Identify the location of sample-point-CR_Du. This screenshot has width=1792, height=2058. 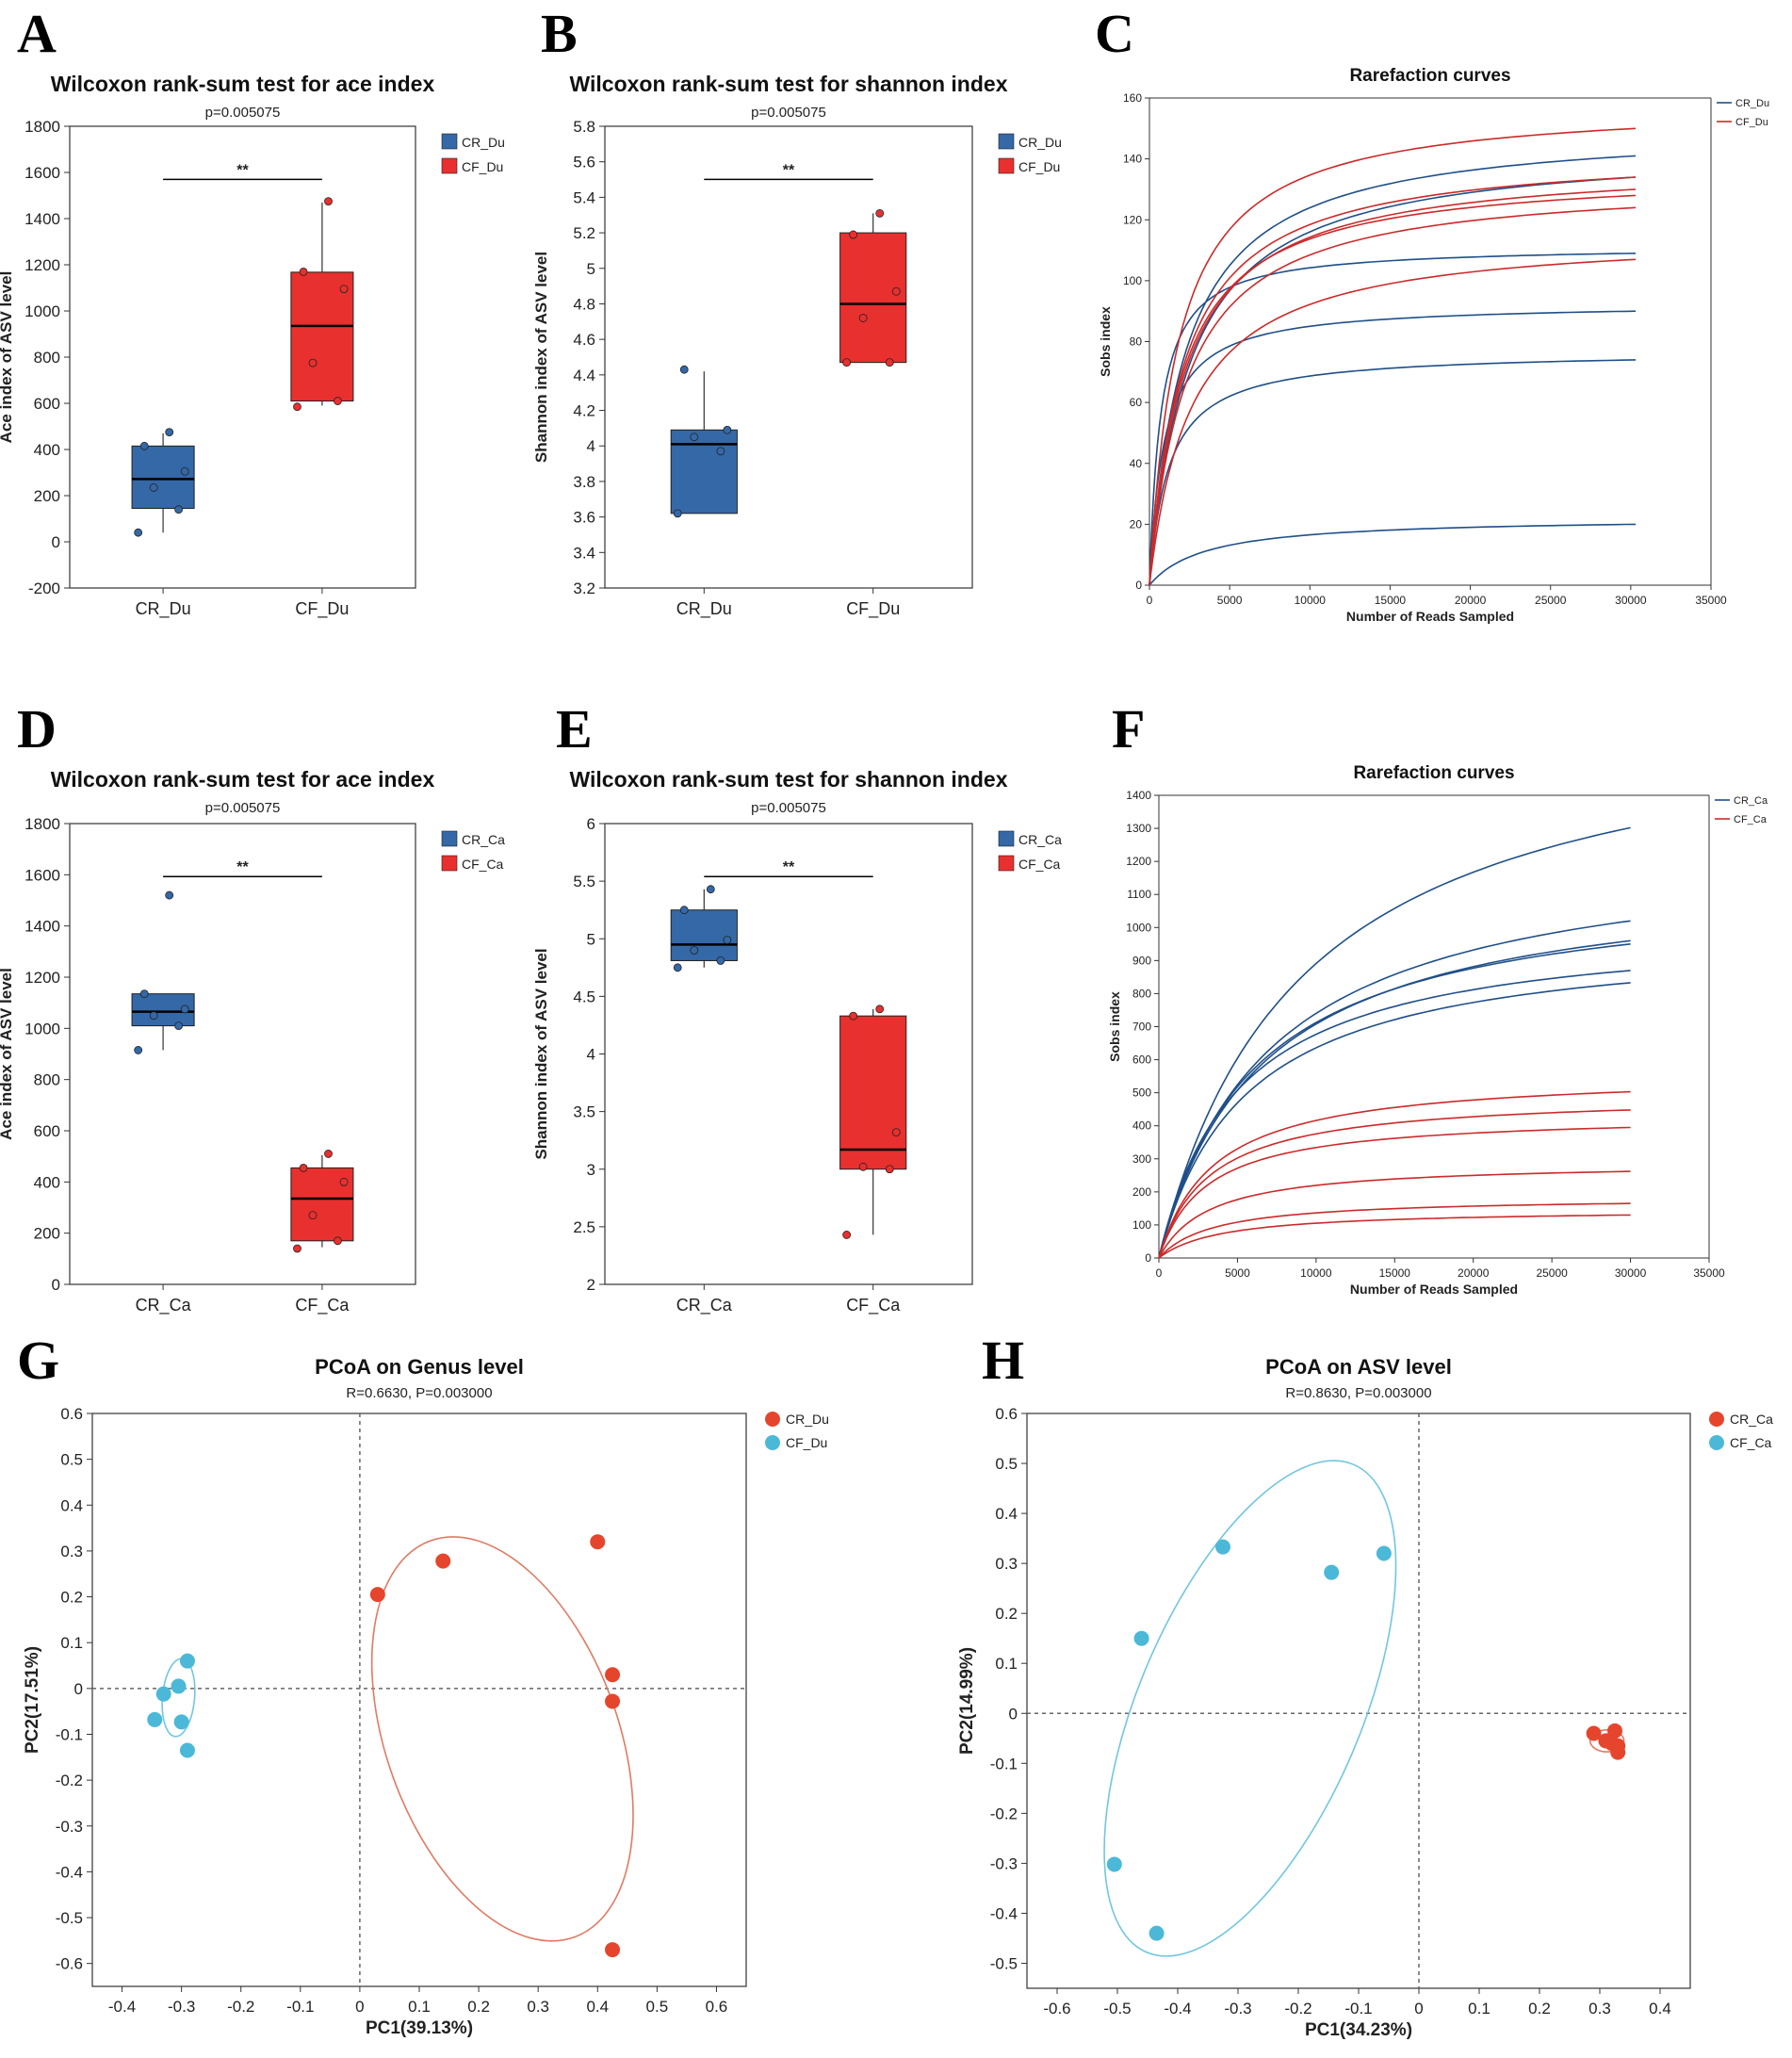
(598, 1542).